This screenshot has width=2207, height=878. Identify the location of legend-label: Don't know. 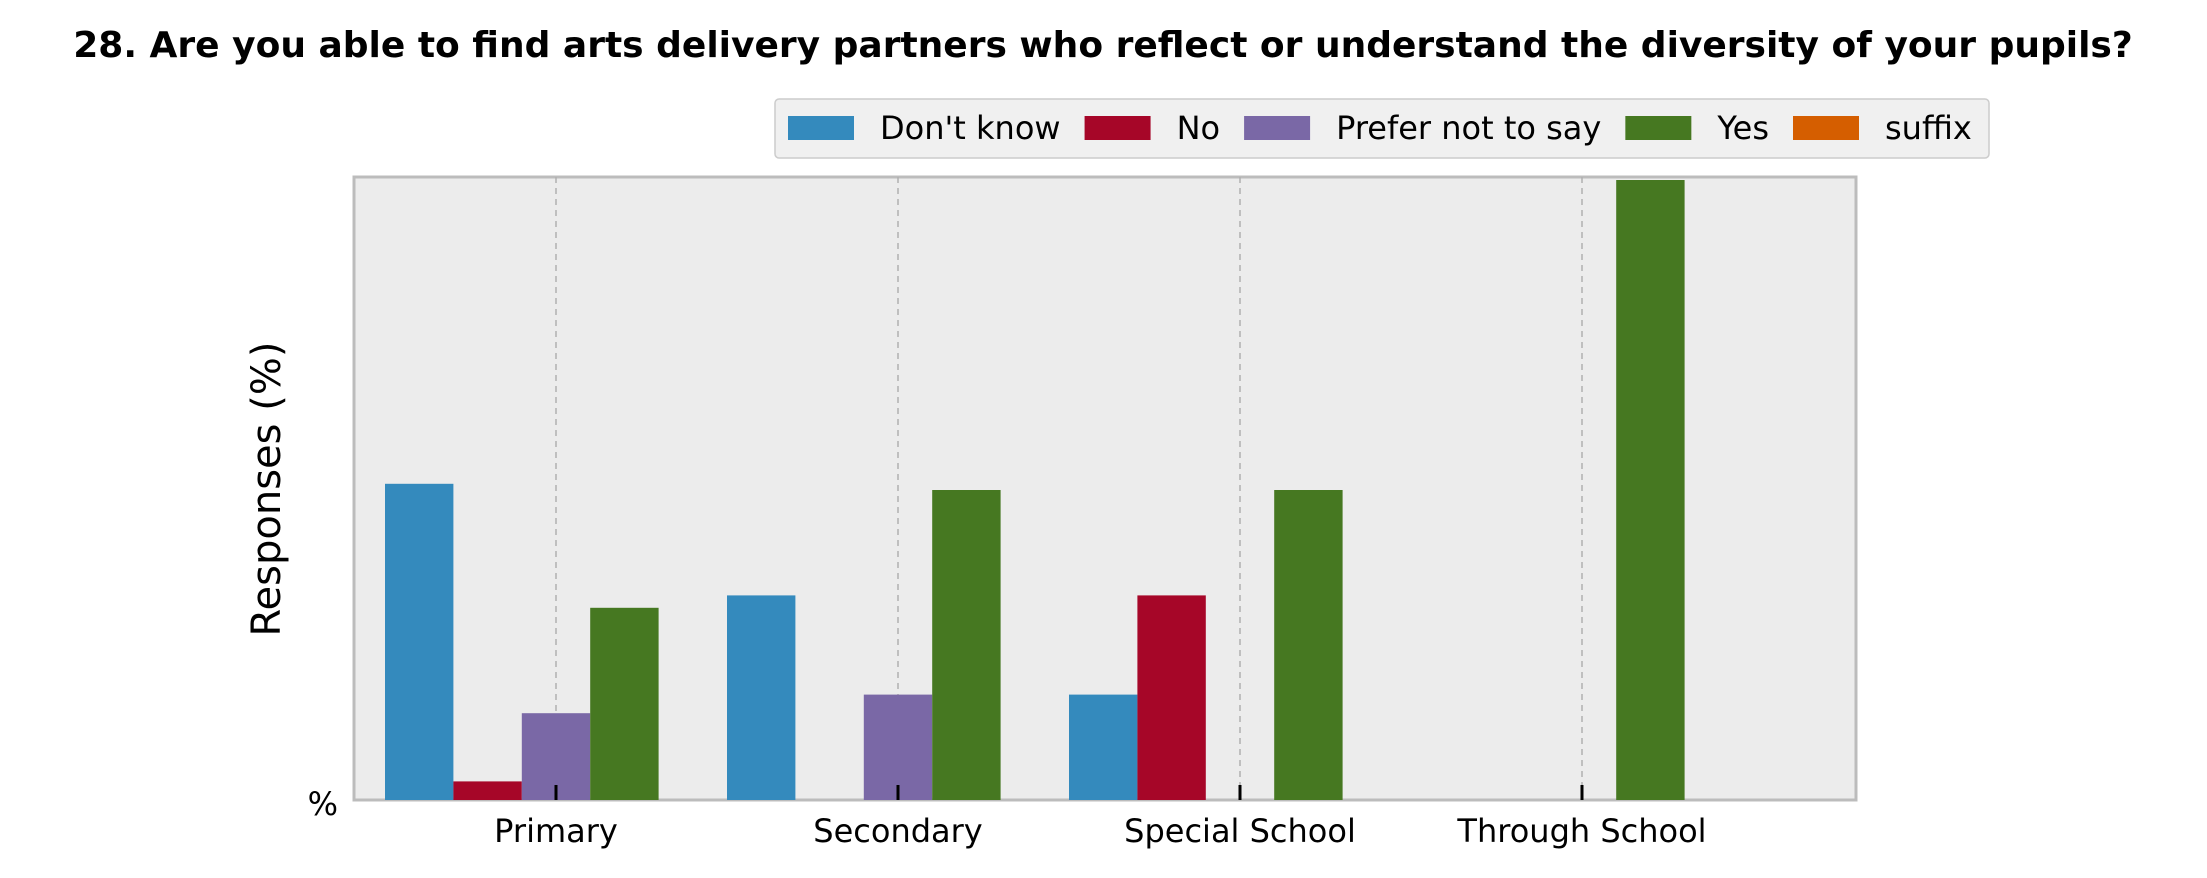
(970, 128).